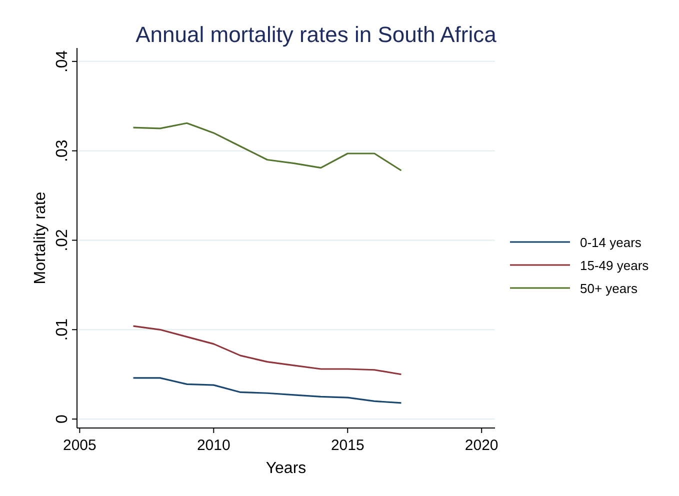 This screenshot has width=679, height=496. What do you see at coordinates (62, 61) in the screenshot?
I see `y-tick-label: .04` at bounding box center [62, 61].